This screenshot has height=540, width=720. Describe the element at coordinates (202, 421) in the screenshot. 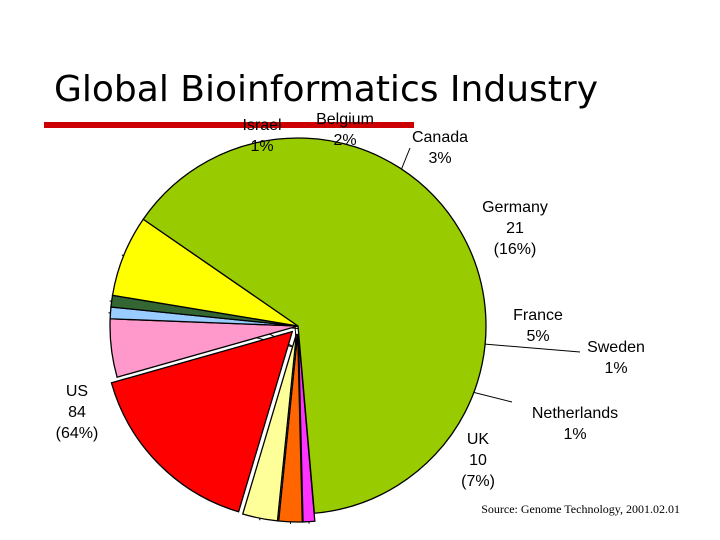

I see `pie-slice-germany` at that location.